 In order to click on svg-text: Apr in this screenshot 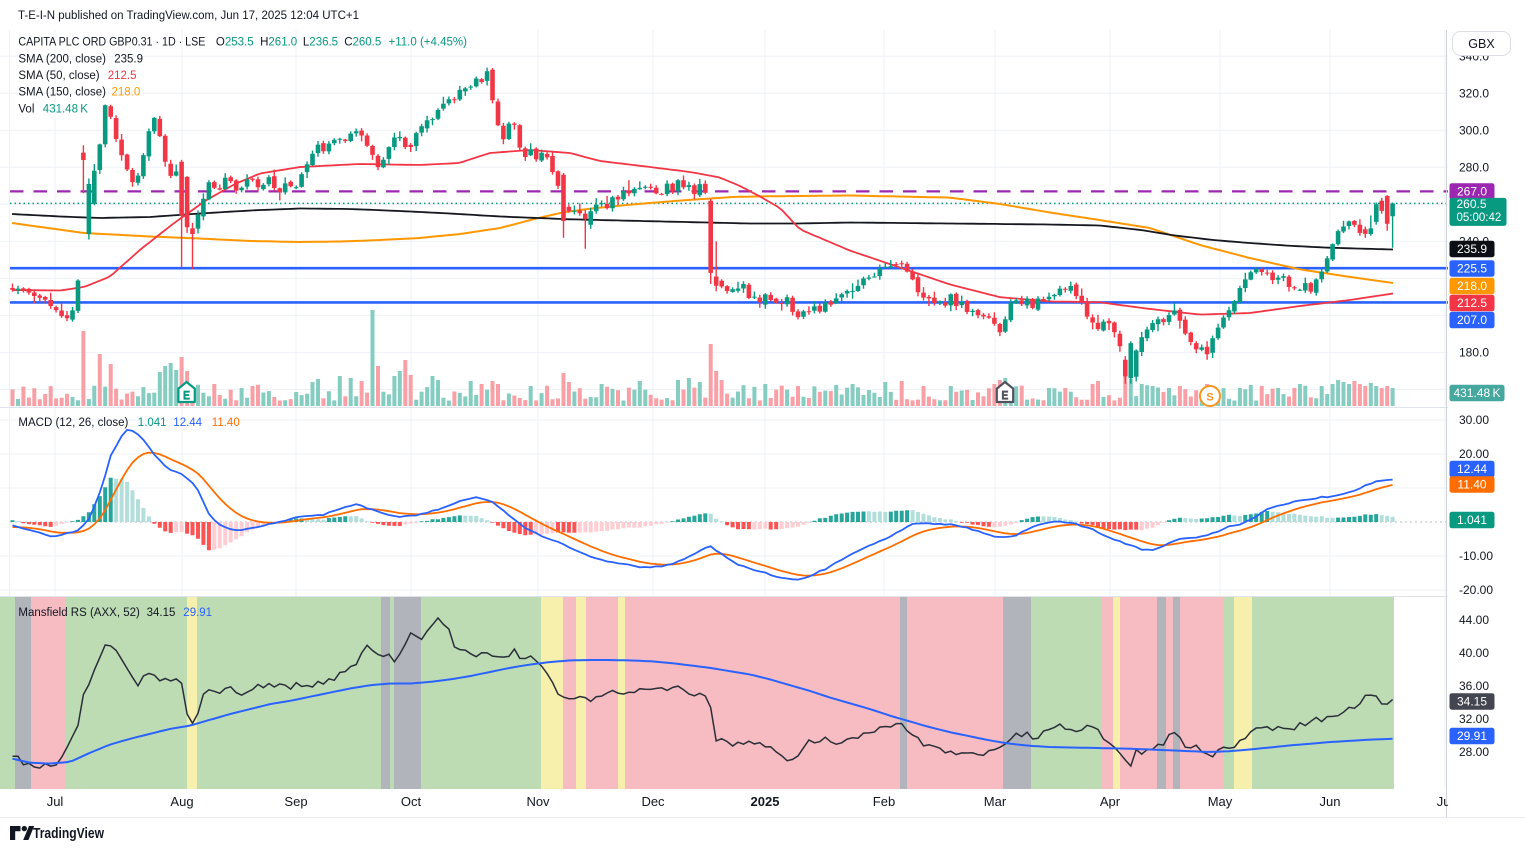, I will do `click(1110, 801)`.